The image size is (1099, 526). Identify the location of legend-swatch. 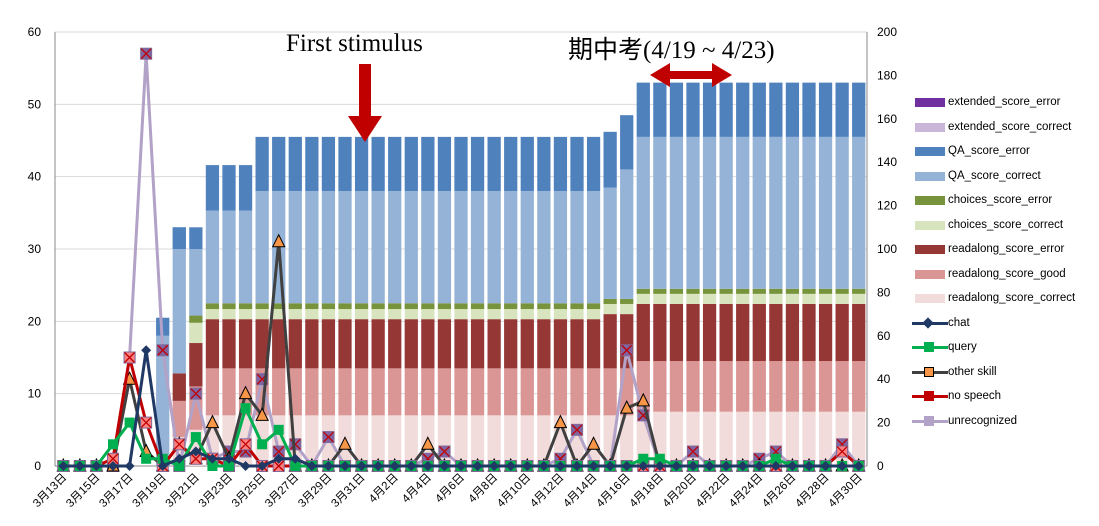
(930, 151).